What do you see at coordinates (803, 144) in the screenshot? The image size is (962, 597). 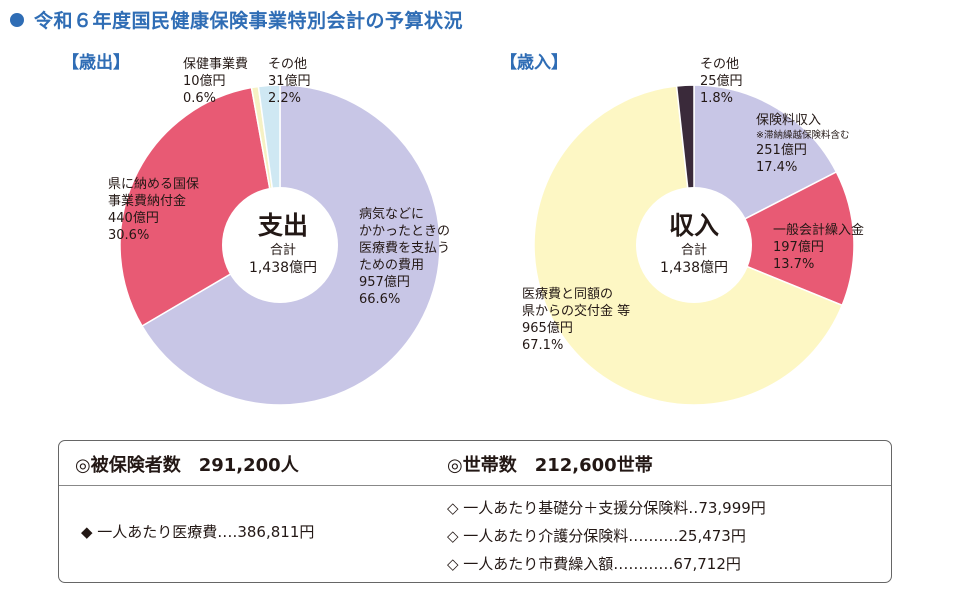 I see `label-premium-revenue: 保険料収入 ※滞納繰越保険料含む 251億円 17.4%` at bounding box center [803, 144].